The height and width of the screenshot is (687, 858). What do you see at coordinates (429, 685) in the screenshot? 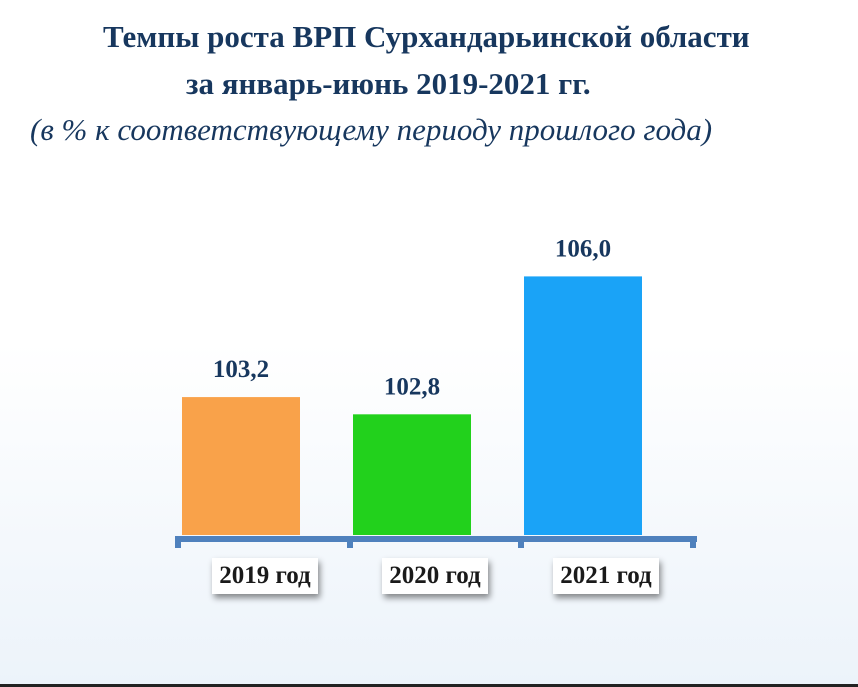
I see `bottom-divider` at bounding box center [429, 685].